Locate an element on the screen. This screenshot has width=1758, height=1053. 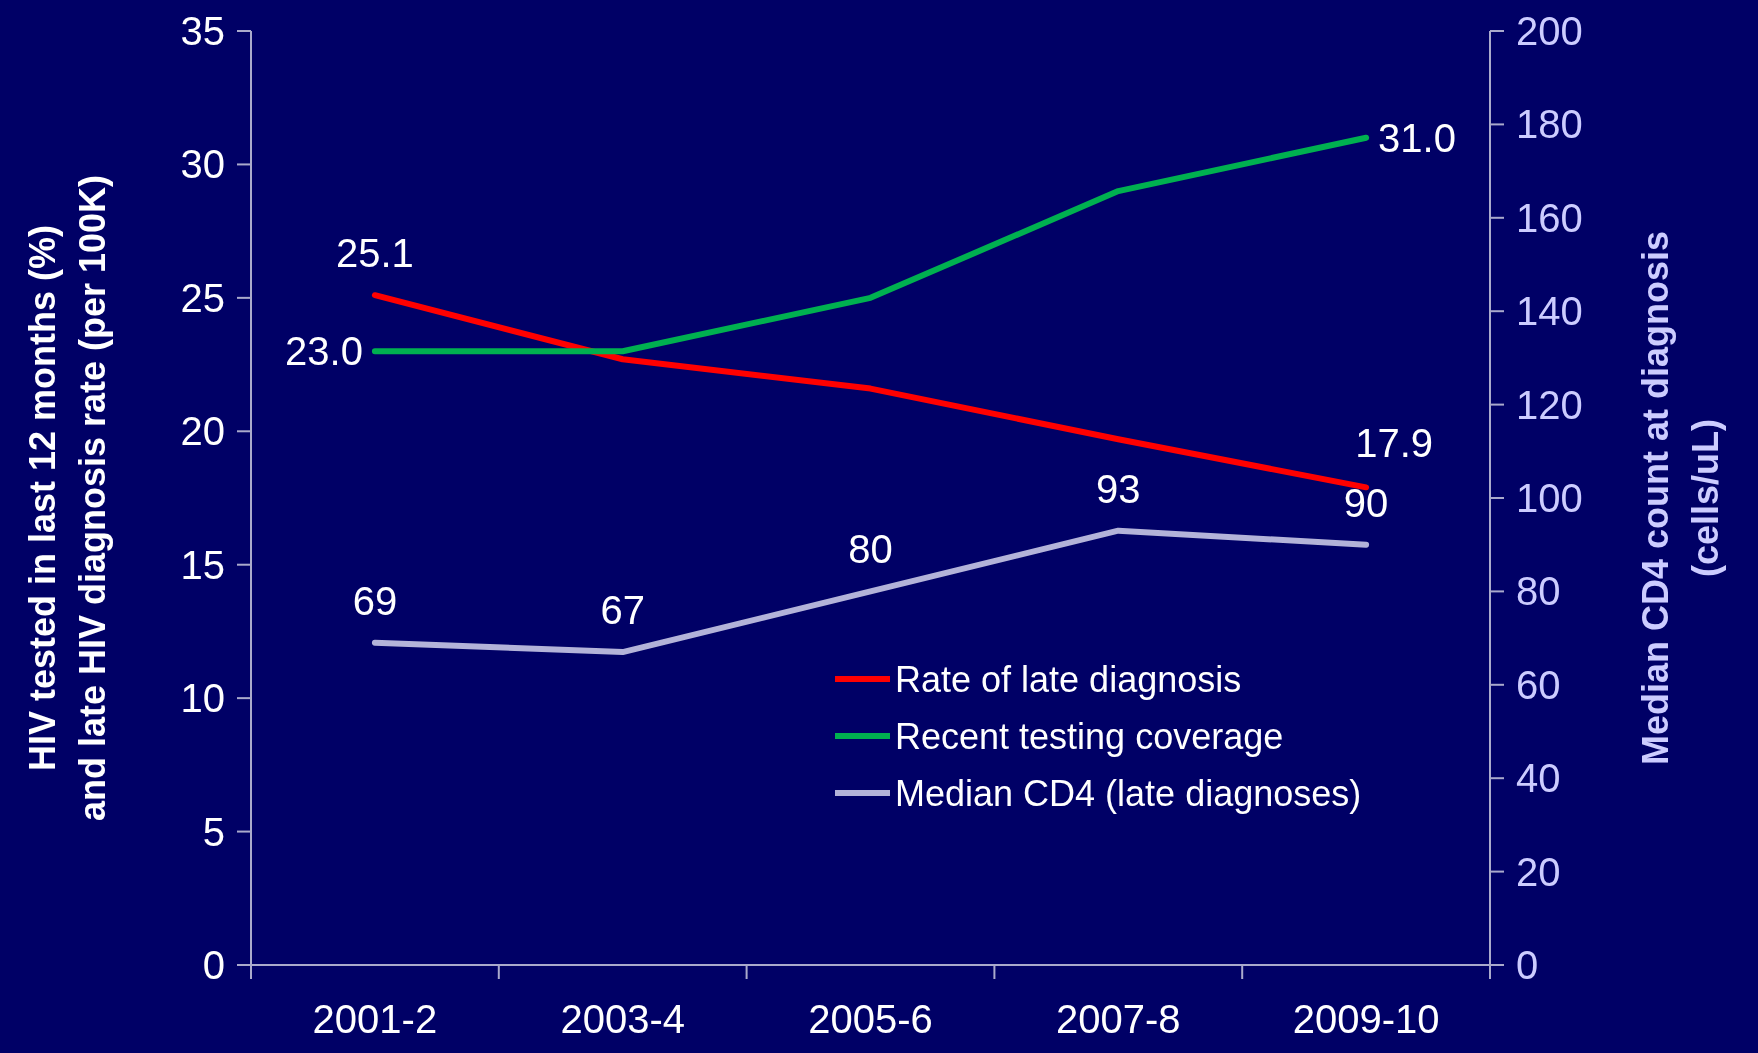
data-label: 80 is located at coordinates (870, 549).